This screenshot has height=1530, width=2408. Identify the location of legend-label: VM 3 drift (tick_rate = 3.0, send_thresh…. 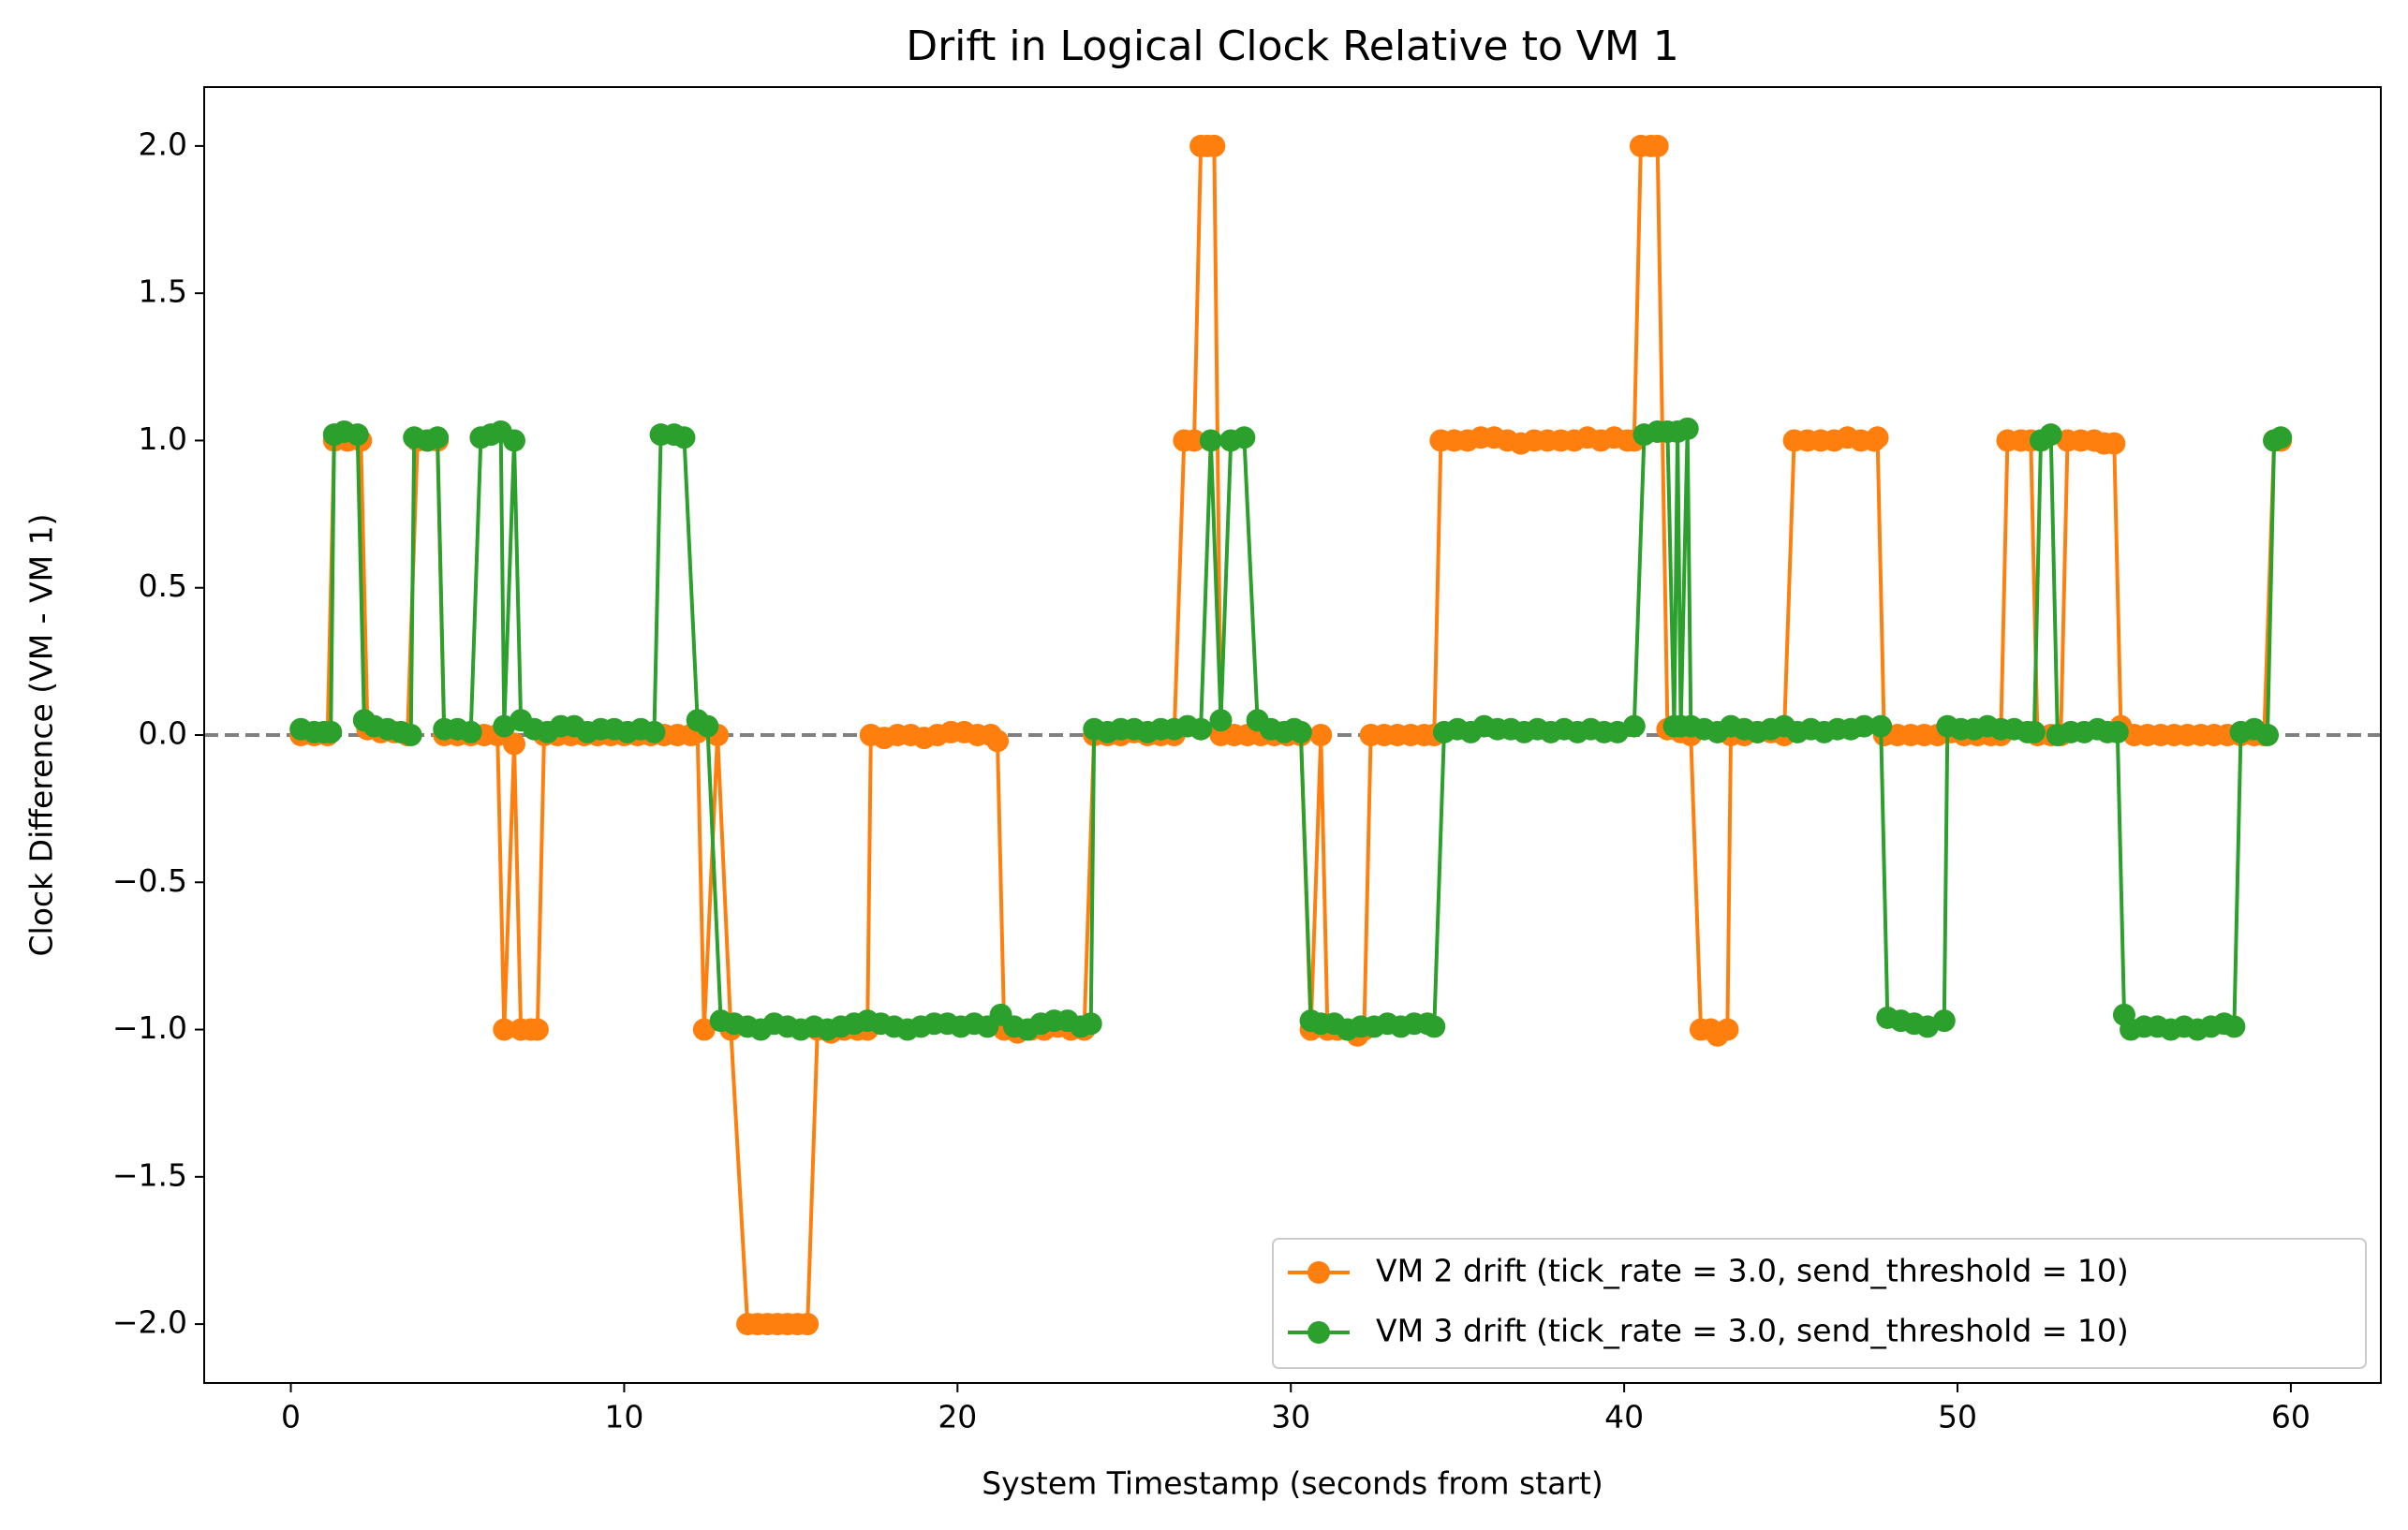
(1752, 1331).